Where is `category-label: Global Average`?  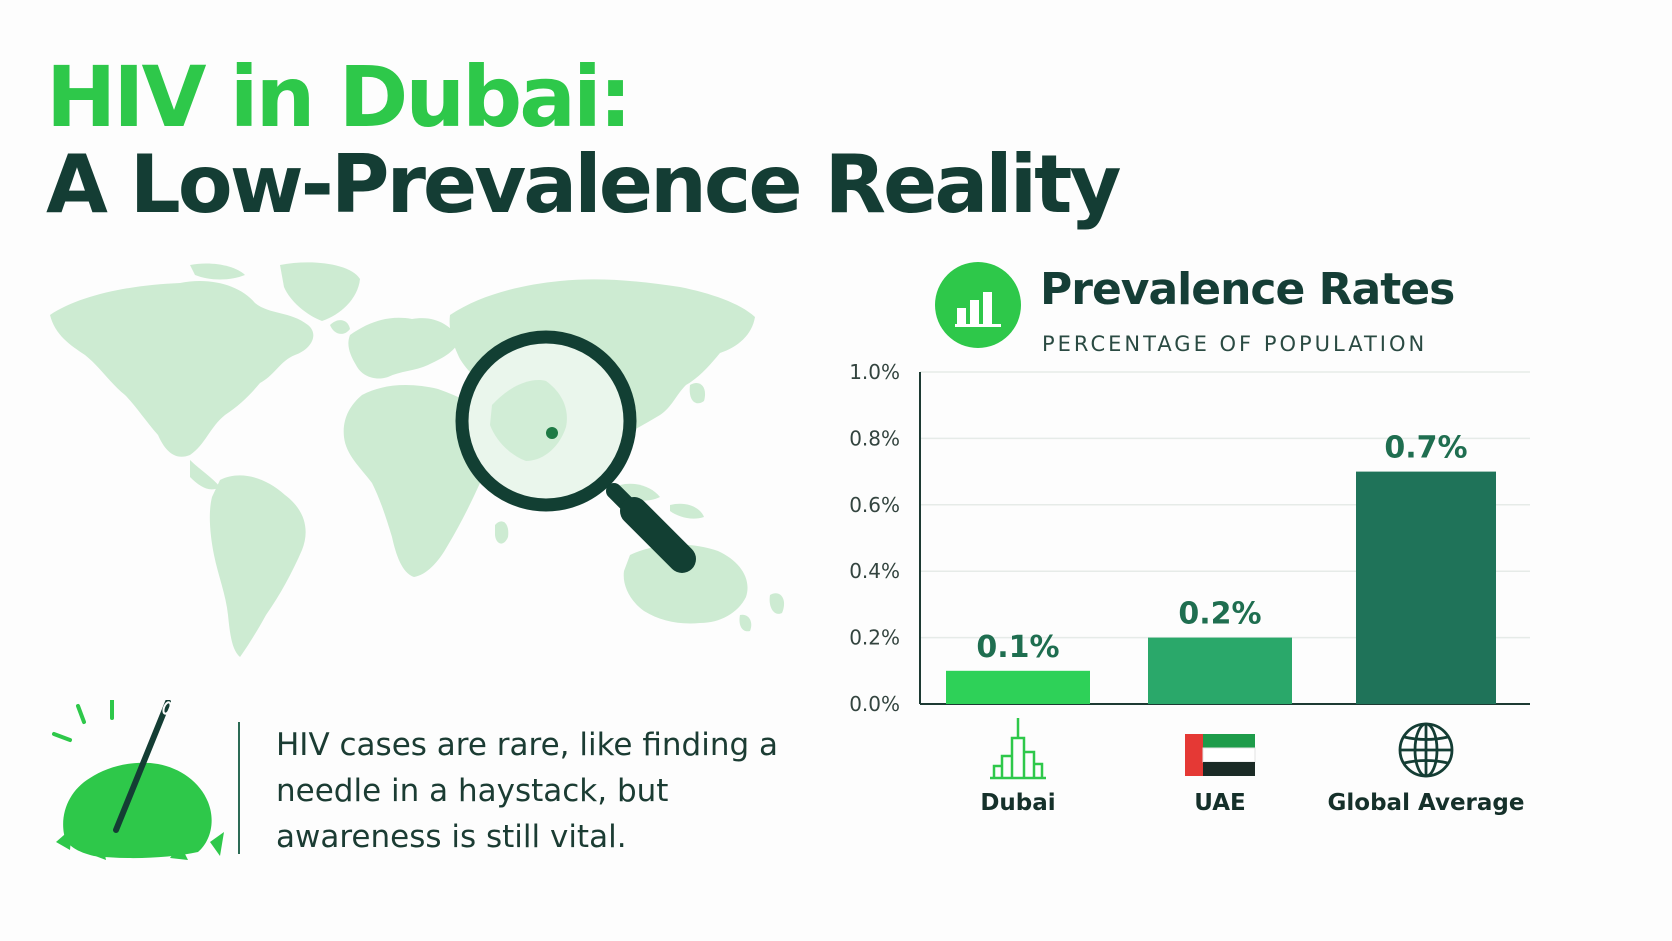
category-label: Global Average is located at coordinates (1426, 803).